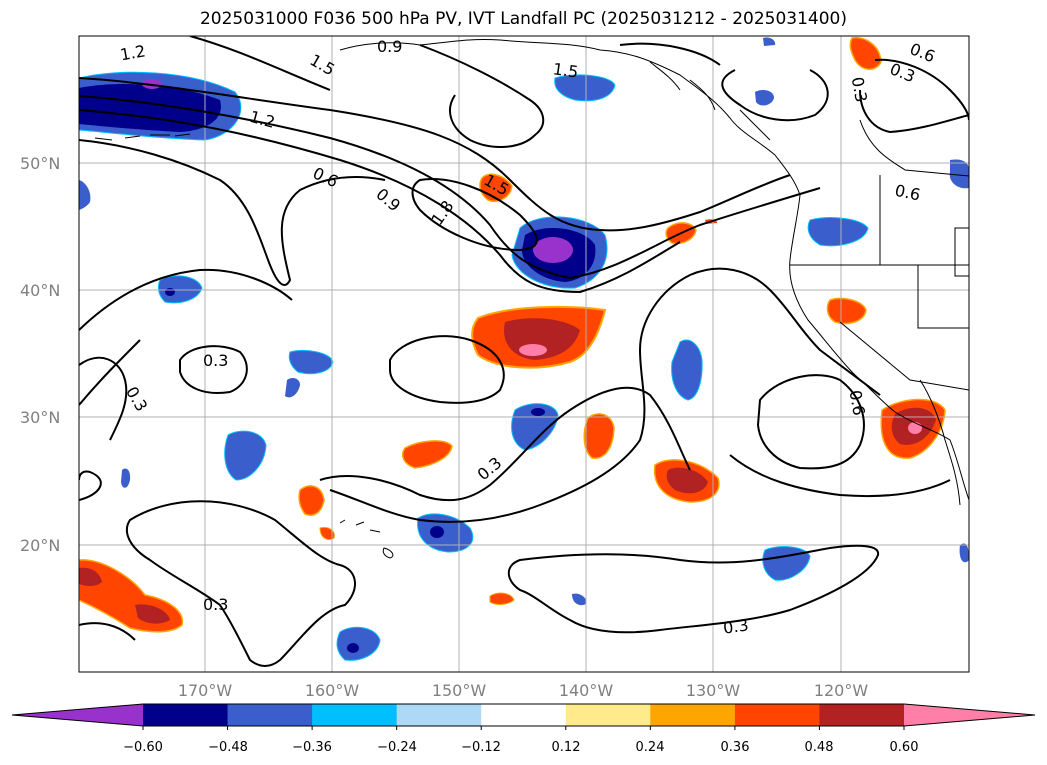 Image resolution: width=1047 pixels, height=765 pixels. I want to click on lat-label: 30°N, so click(40, 417).